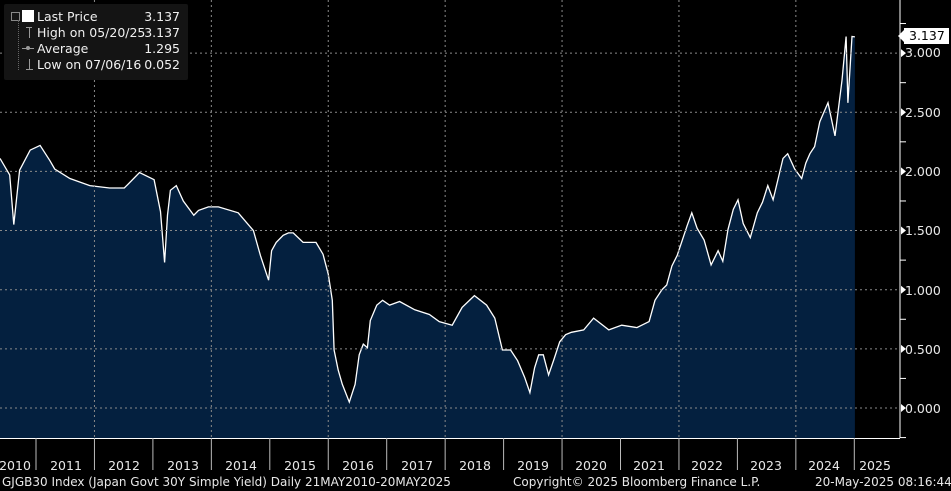 This screenshot has width=951, height=491. Describe the element at coordinates (923, 349) in the screenshot. I see `y-tick-label: 0.500` at that location.